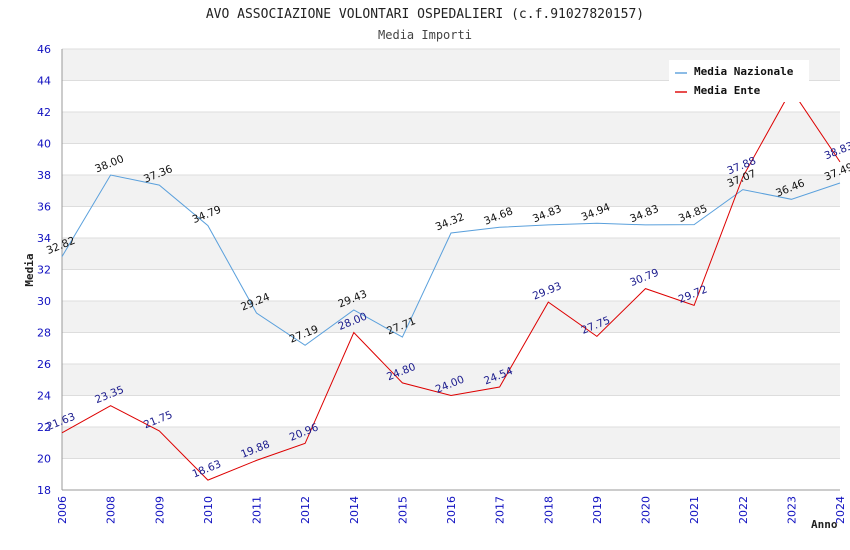 The height and width of the screenshot is (550, 850). What do you see at coordinates (44, 112) in the screenshot?
I see `y-tick-label: 42` at bounding box center [44, 112].